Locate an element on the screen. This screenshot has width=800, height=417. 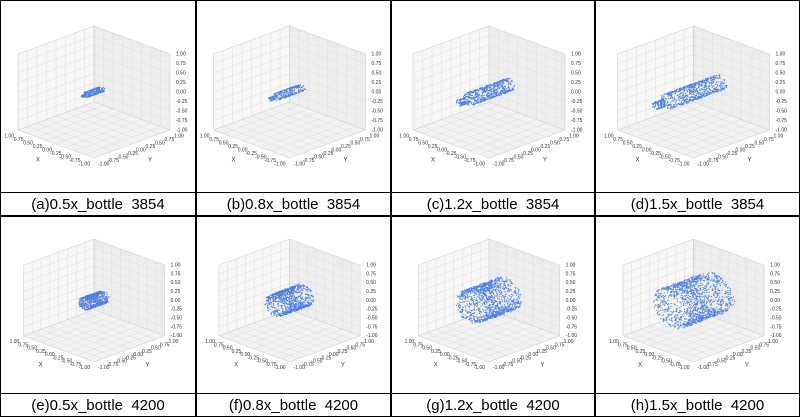
x-tick-label: -0.75 is located at coordinates (675, 161).